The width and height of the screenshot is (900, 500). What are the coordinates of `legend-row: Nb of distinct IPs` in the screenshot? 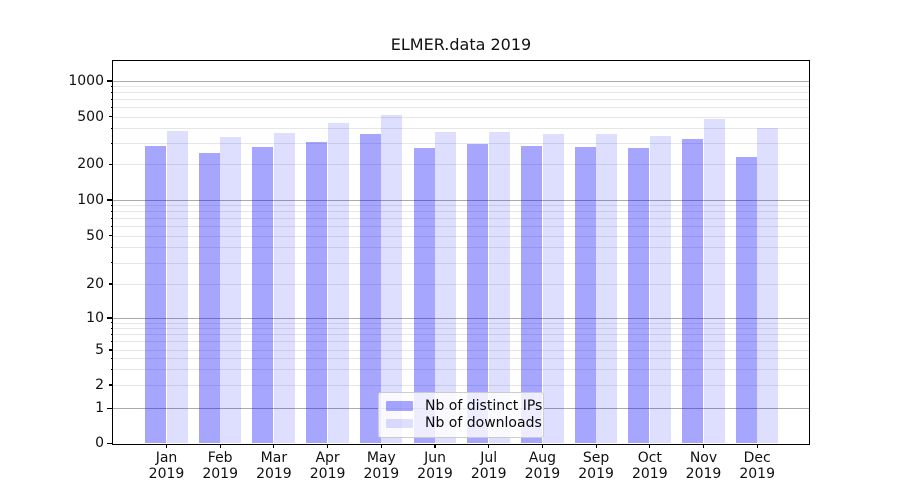 It's located at (461, 406).